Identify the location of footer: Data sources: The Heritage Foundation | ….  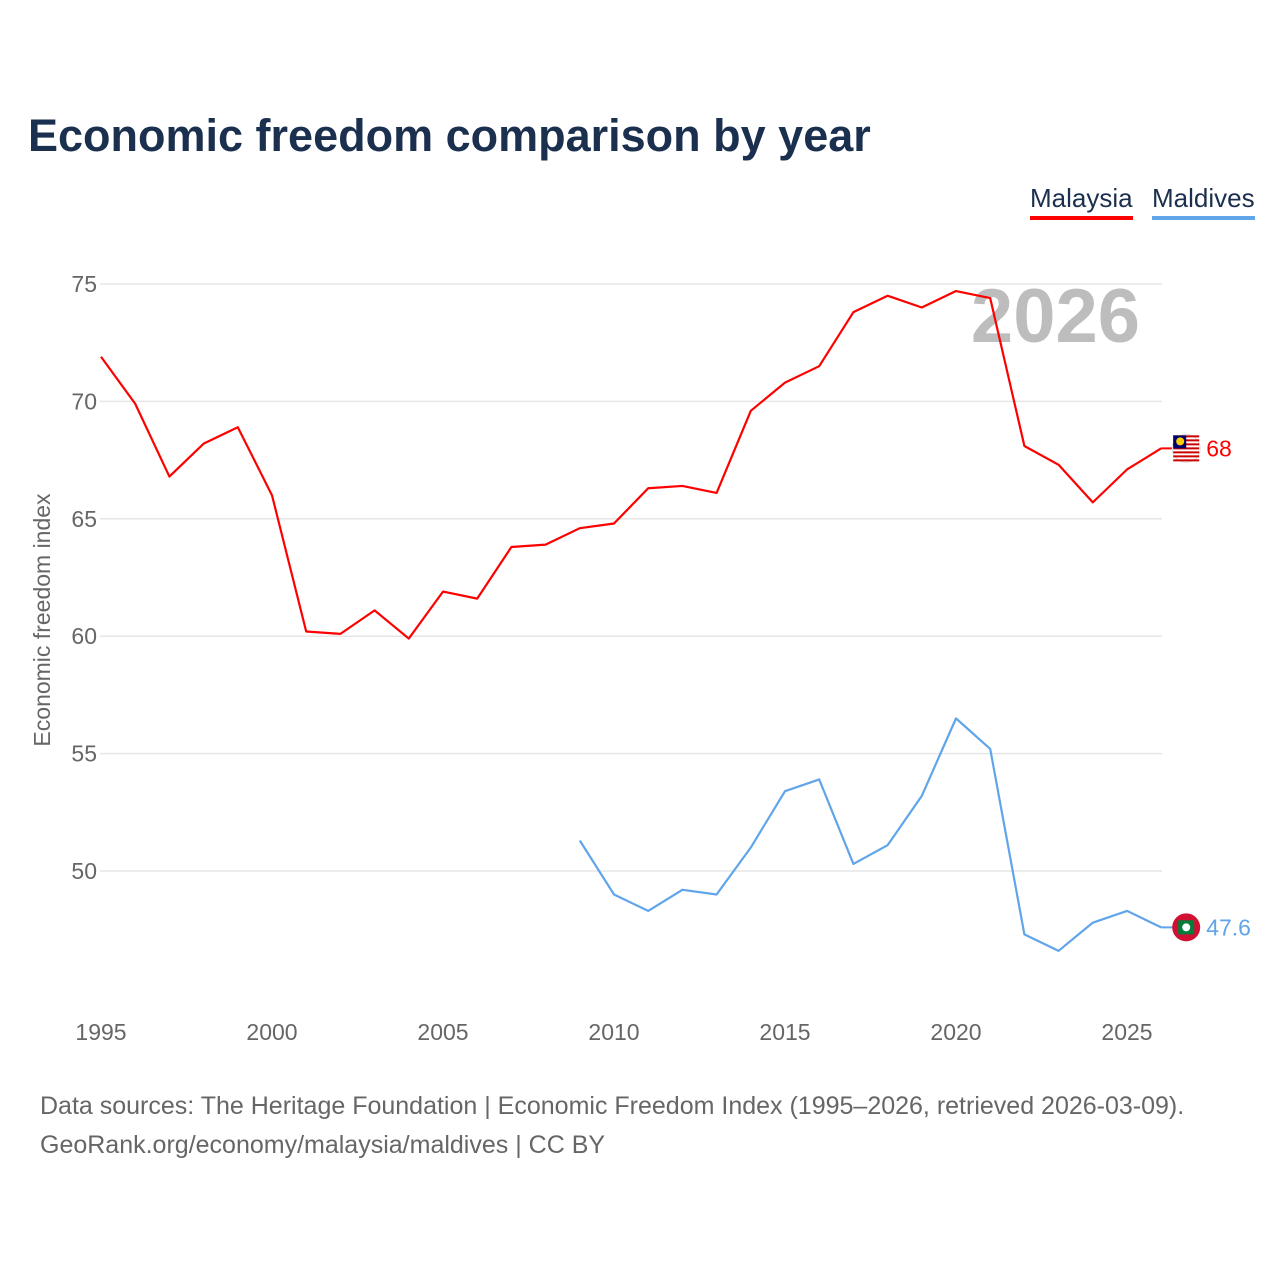
(612, 1126).